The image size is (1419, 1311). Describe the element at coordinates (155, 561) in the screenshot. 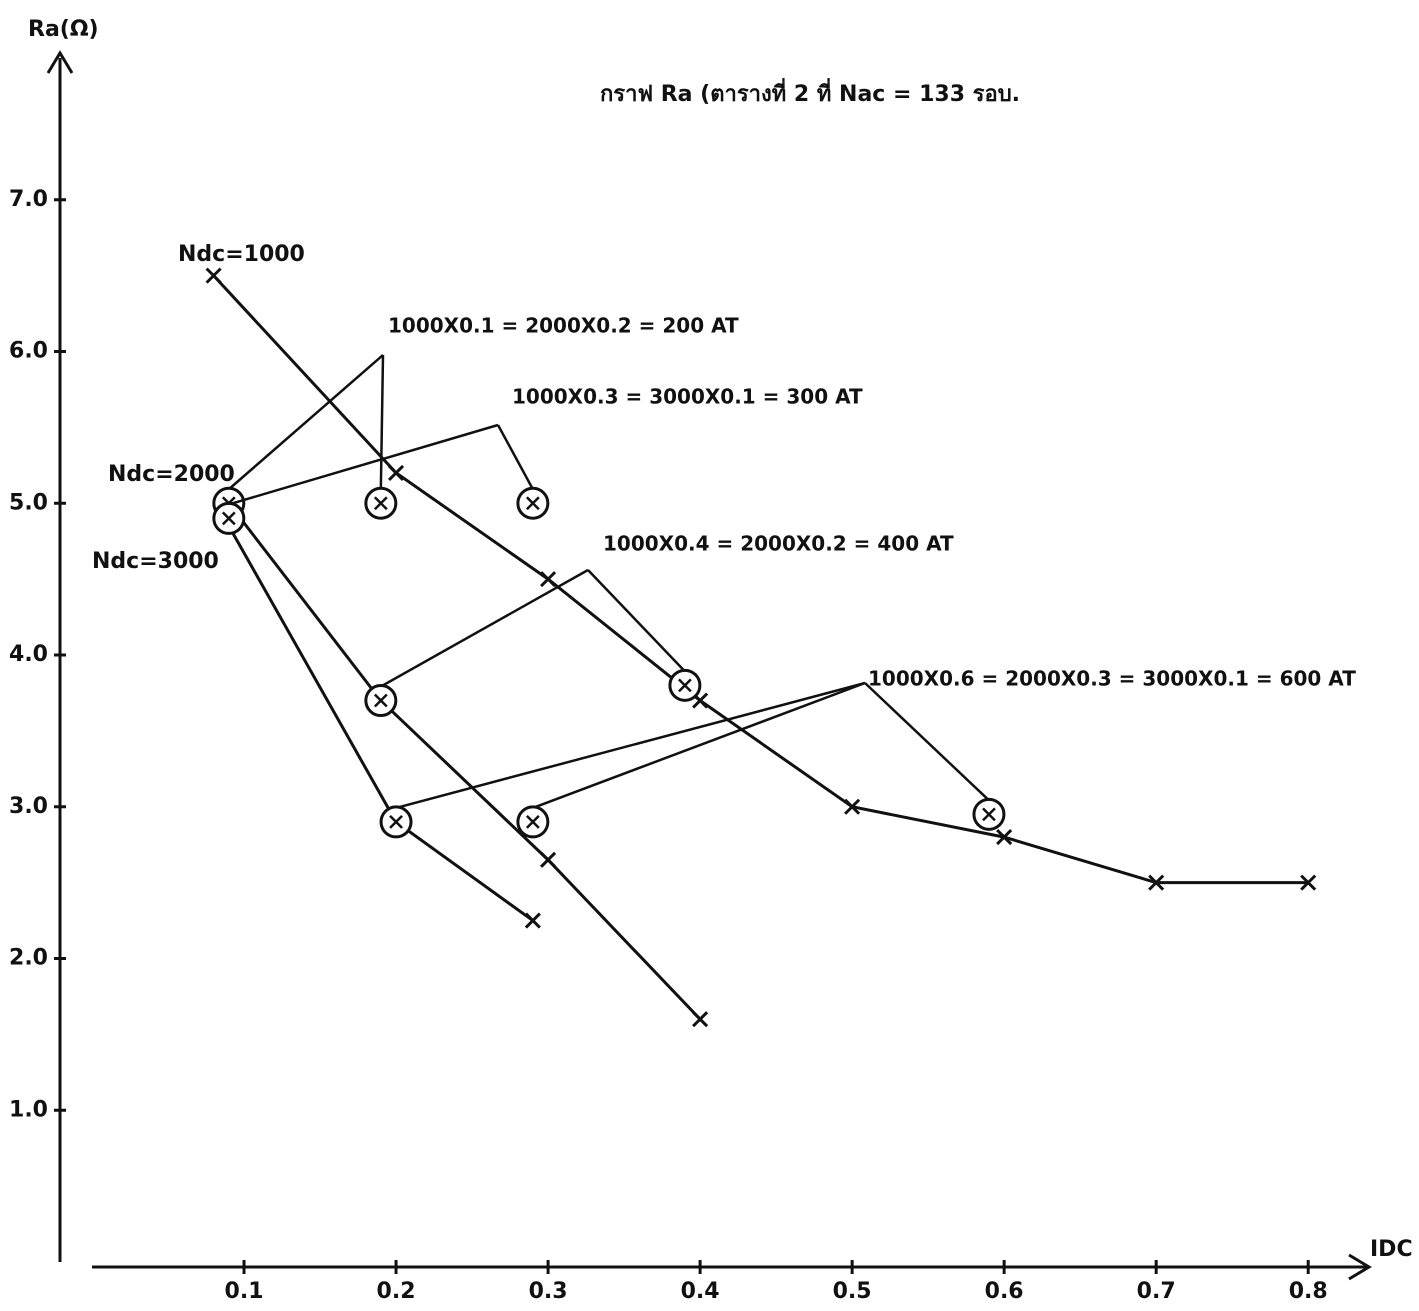

I see `series-label: Ndc=3000` at that location.